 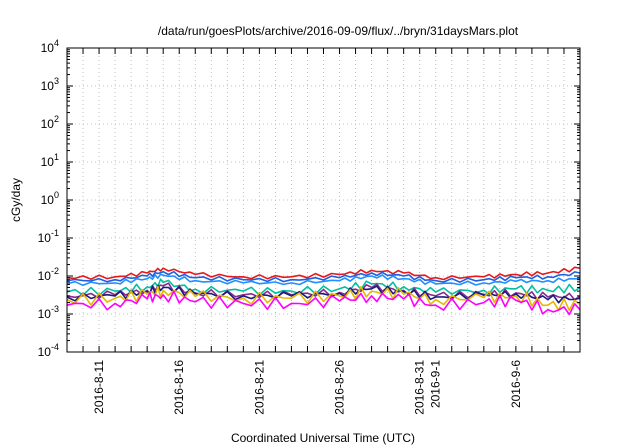 What do you see at coordinates (99, 387) in the screenshot?
I see `x-tick-label: 2016-8-11` at bounding box center [99, 387].